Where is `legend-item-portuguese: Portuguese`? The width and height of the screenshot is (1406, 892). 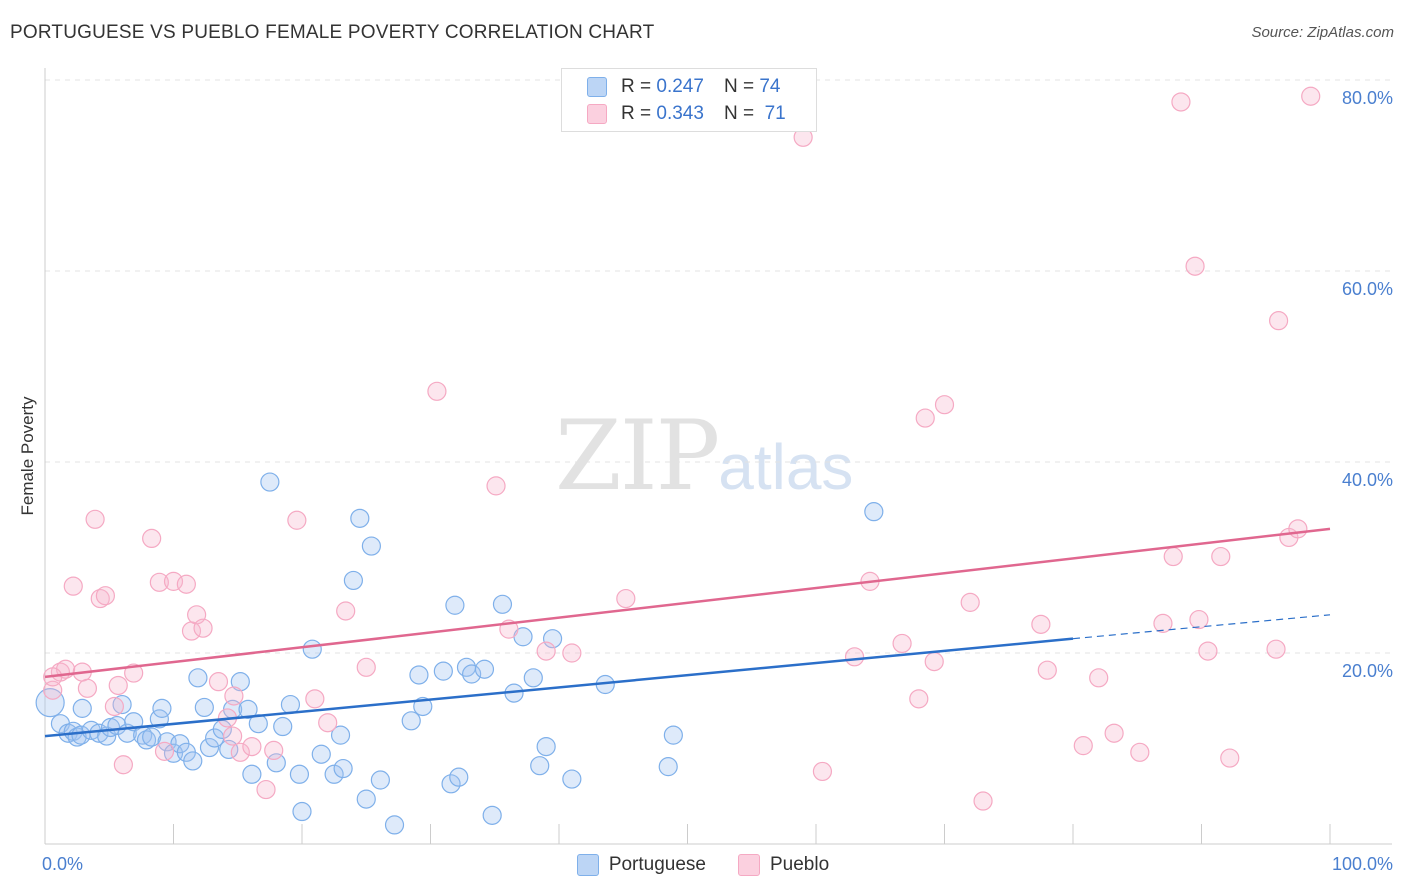 legend-item-portuguese: Portuguese is located at coordinates (641, 865).